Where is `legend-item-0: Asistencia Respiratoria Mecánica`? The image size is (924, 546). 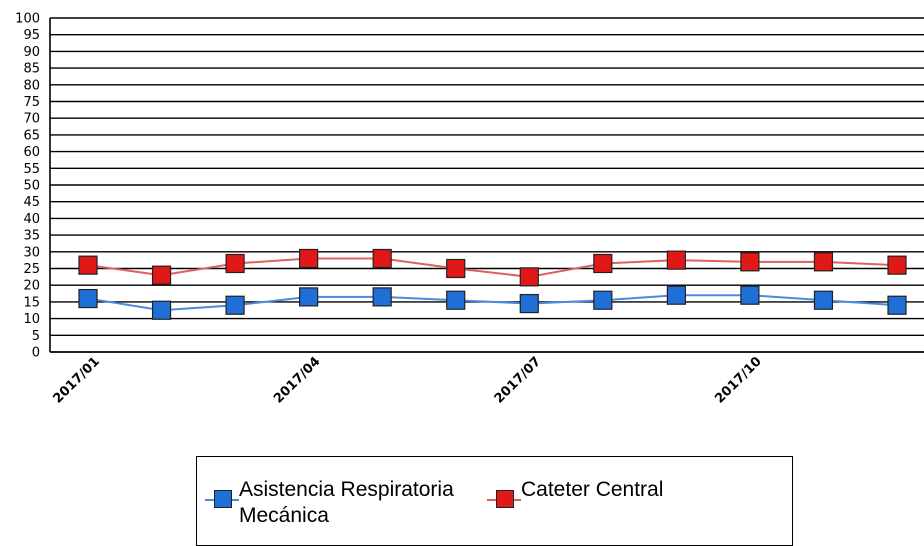 legend-item-0: Asistencia Respiratoria Mecánica is located at coordinates (329, 503).